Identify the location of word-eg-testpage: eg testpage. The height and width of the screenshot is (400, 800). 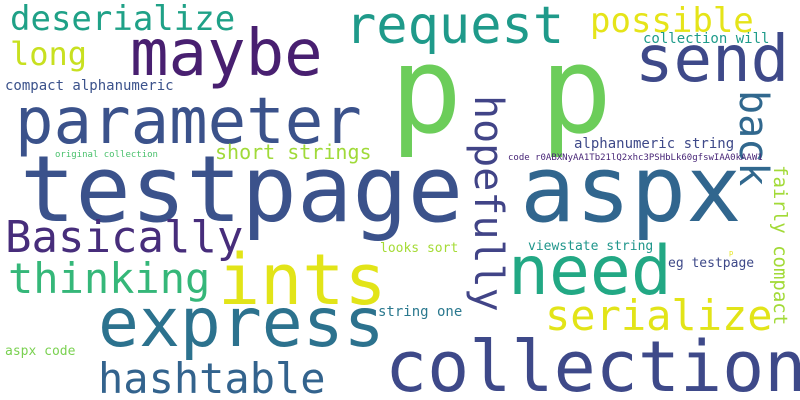
(711, 263).